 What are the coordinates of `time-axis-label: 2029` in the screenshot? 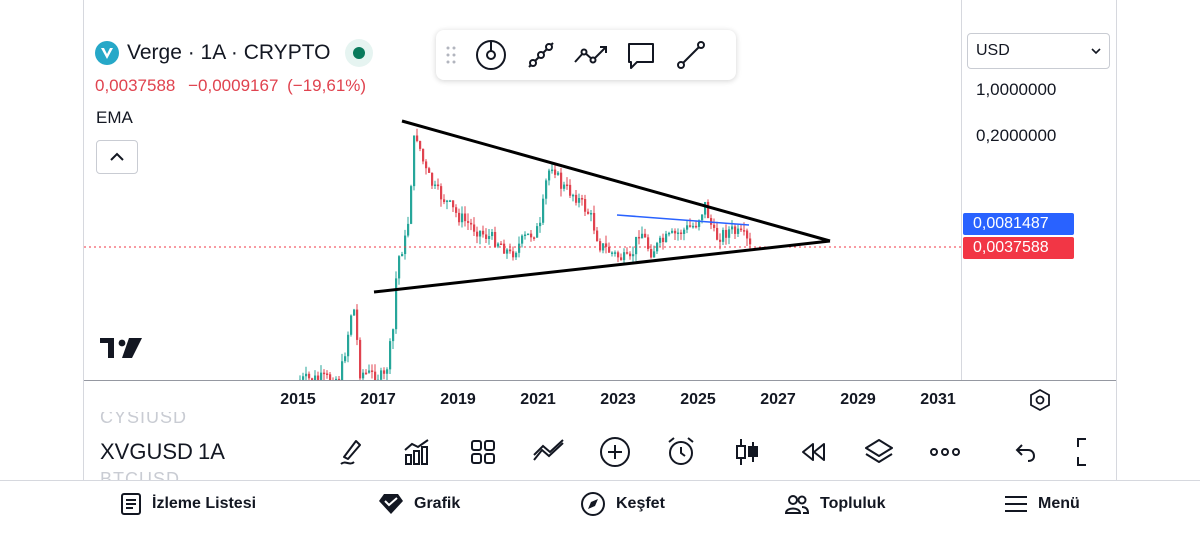 It's located at (858, 399).